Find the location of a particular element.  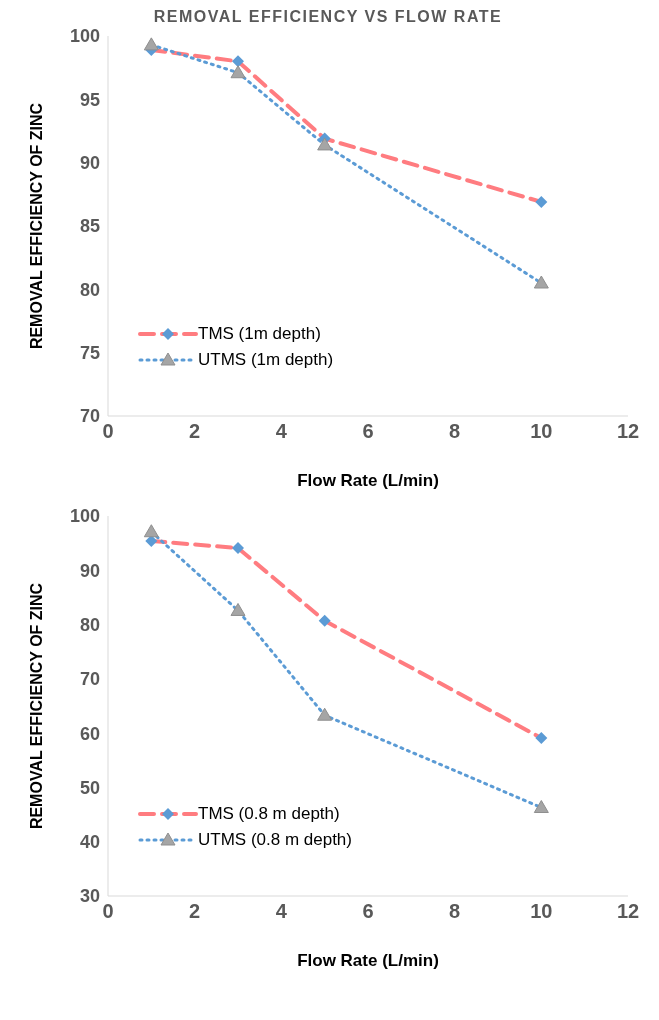

legend-label: TMS (0.8 m depth) is located at coordinates (269, 814).